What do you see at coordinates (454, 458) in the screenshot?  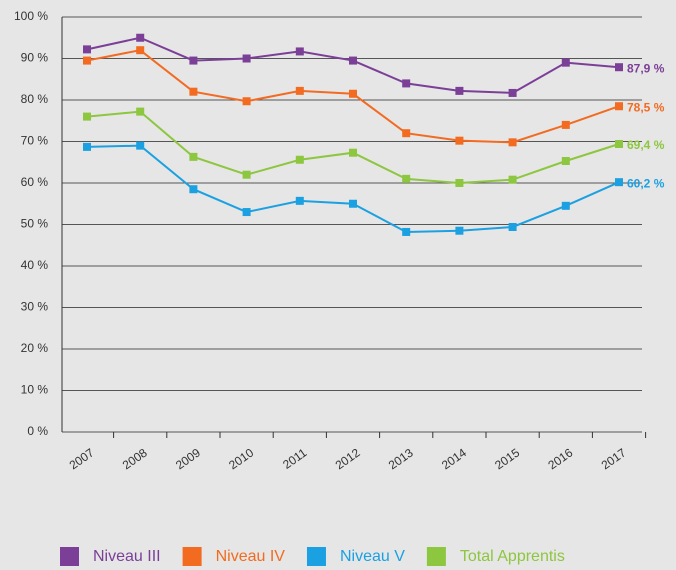 I see `x-tick-label: 2014` at bounding box center [454, 458].